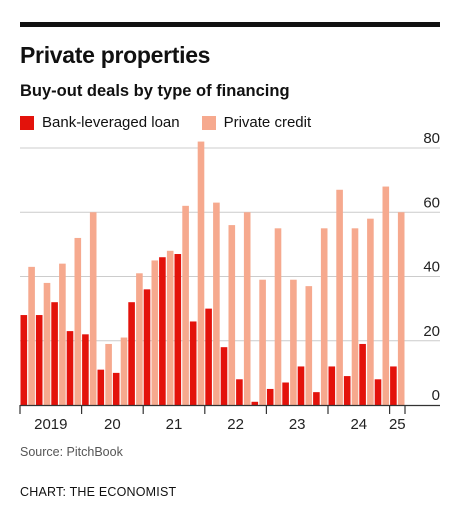  Describe the element at coordinates (431, 331) in the screenshot. I see `y-tick-label: 20` at that location.